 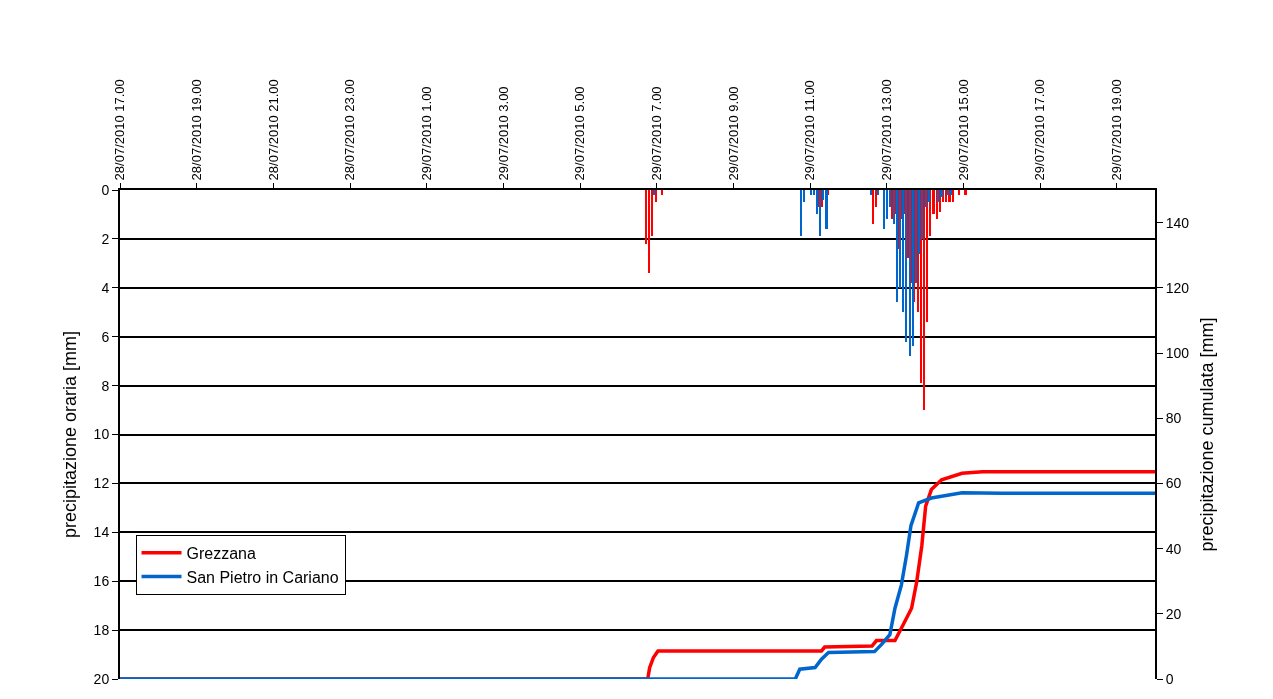 I want to click on x-tick-label: 29/07/2010 3.00, so click(x=503, y=133).